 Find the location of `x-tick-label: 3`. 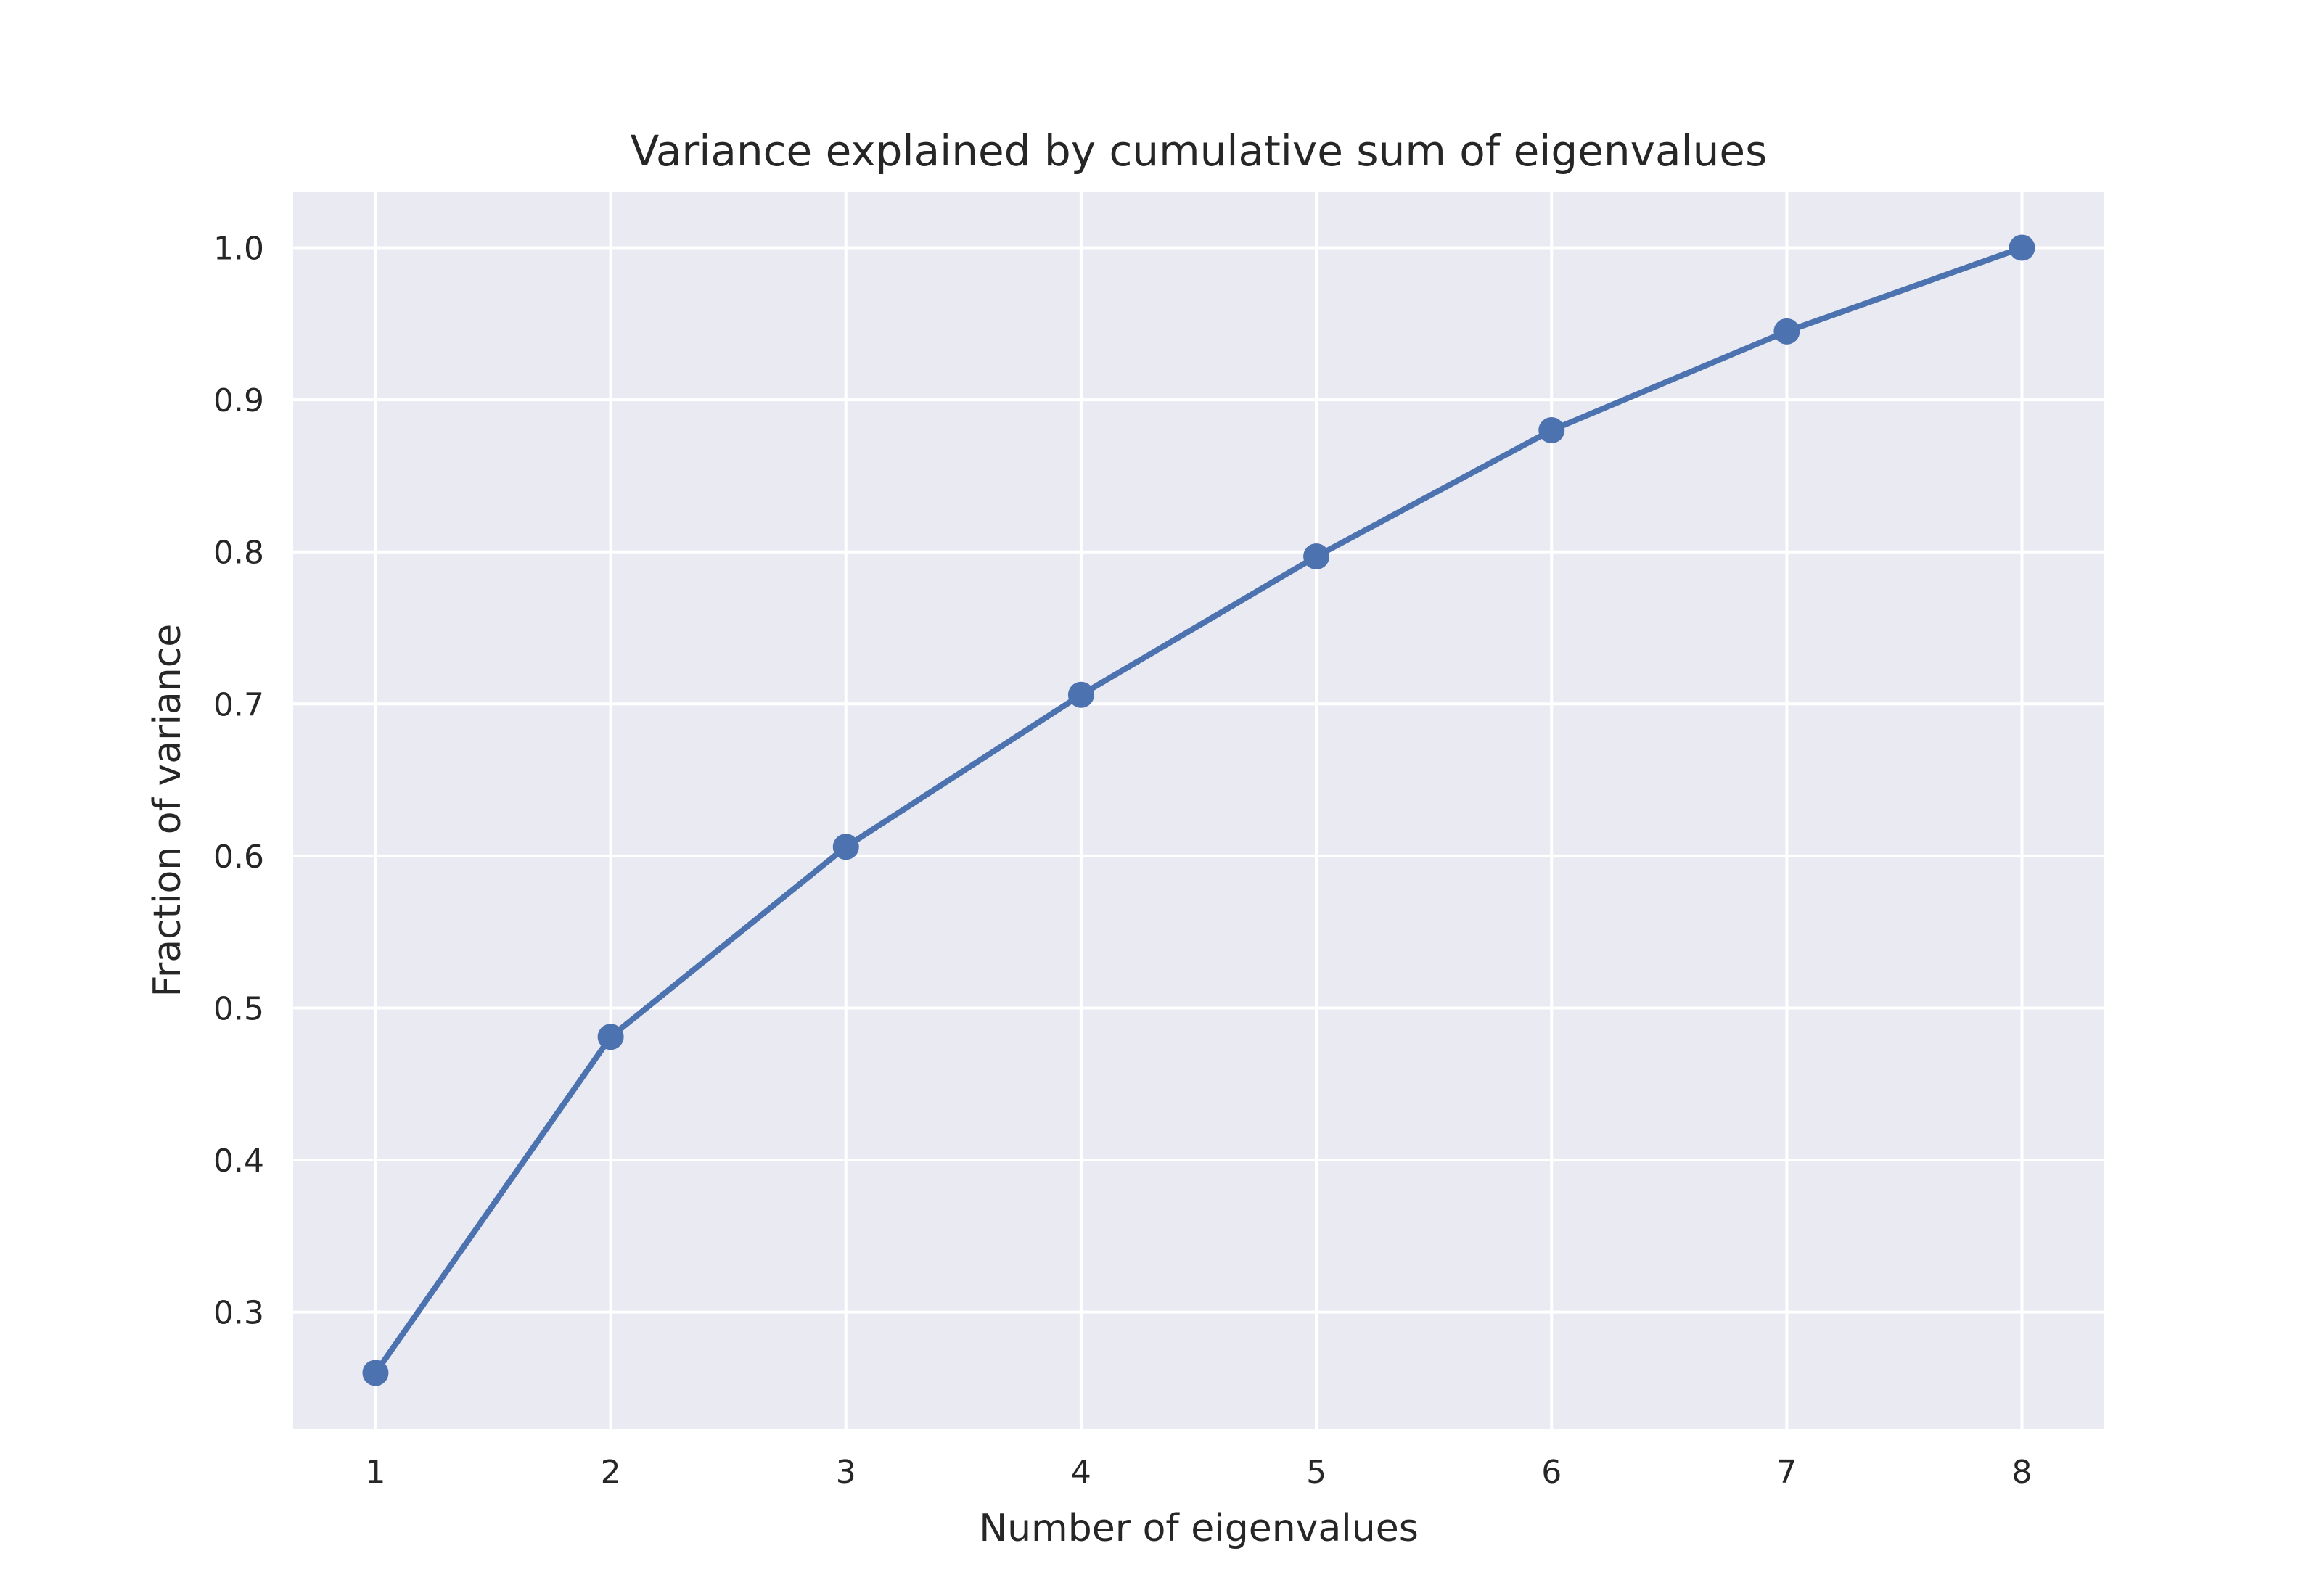

x-tick-label: 3 is located at coordinates (846, 1472).